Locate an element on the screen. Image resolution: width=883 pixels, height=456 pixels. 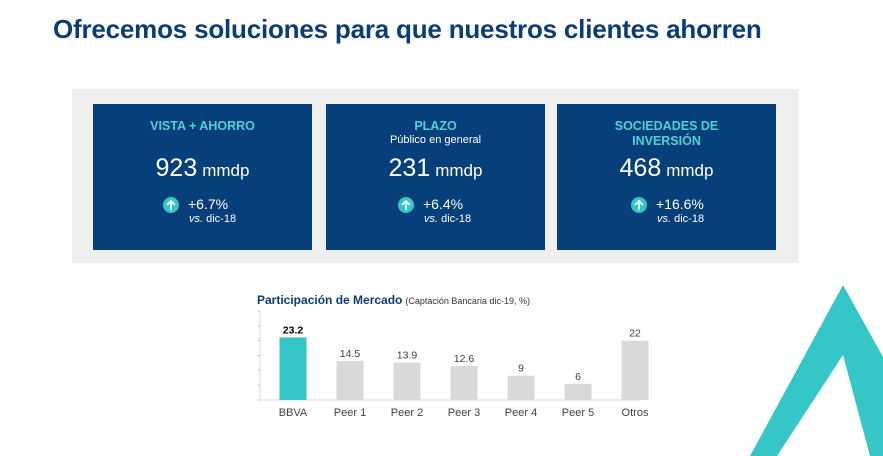
bar-otros is located at coordinates (635, 370).